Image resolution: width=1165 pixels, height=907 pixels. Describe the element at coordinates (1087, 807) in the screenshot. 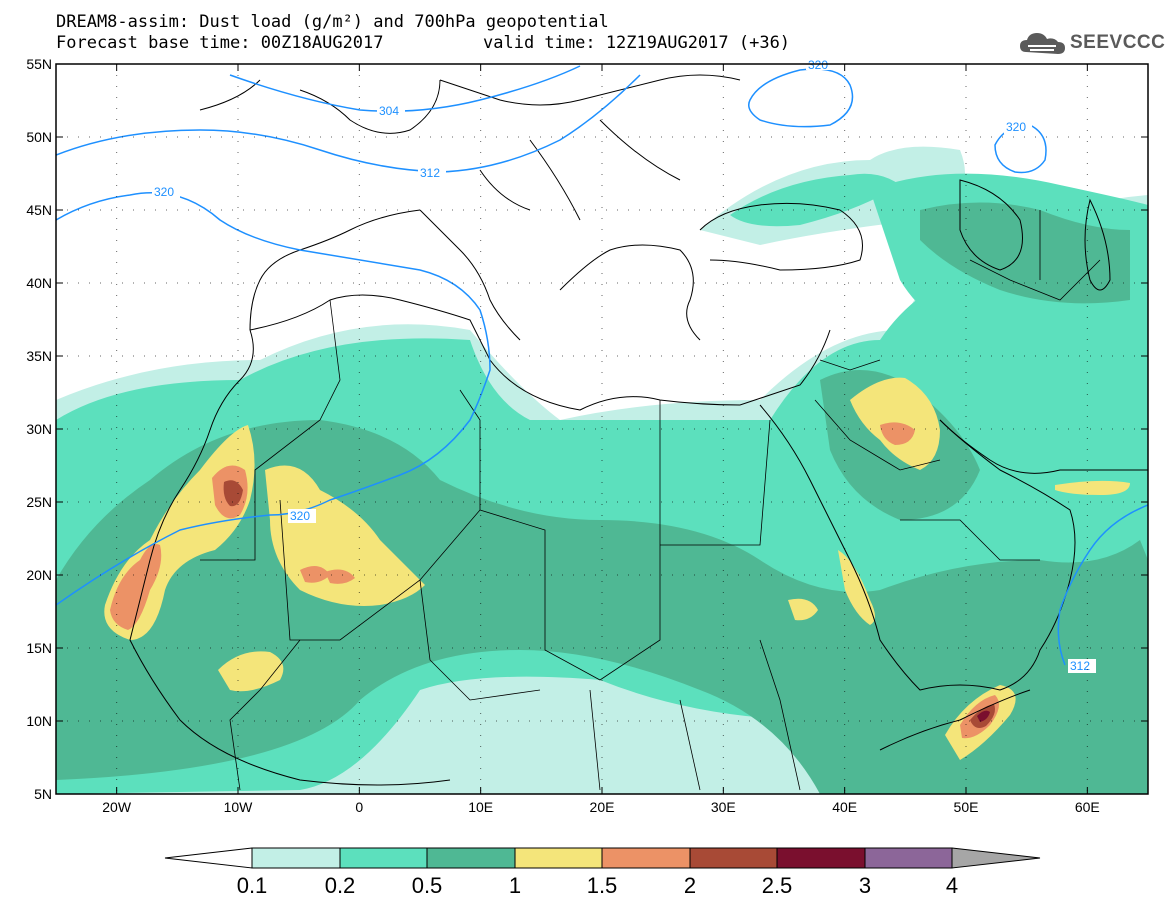

I see `lon-tick-label: 60E` at that location.